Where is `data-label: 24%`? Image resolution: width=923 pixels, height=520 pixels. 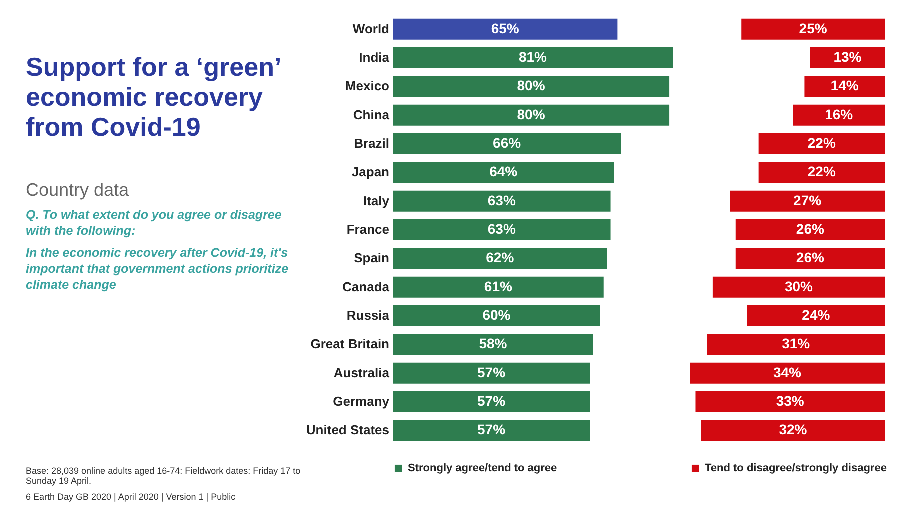
data-label: 24% is located at coordinates (816, 315).